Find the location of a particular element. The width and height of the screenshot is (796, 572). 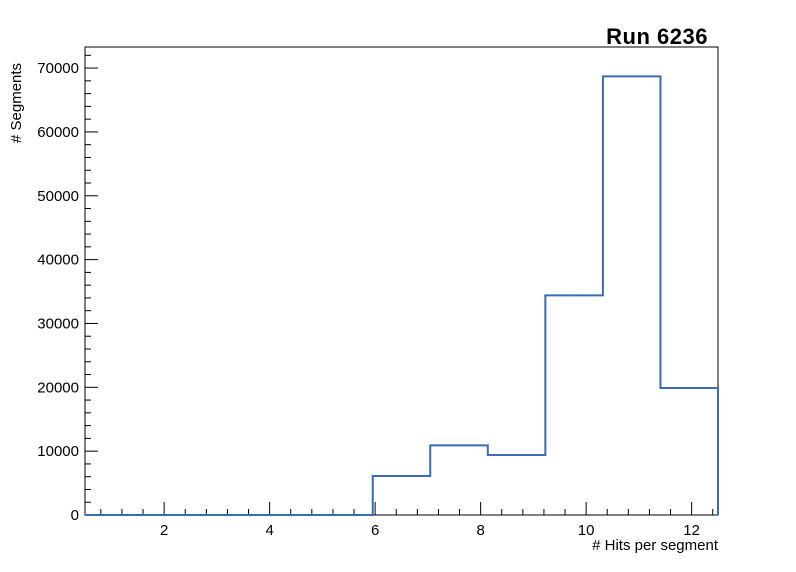

y-tick-label: 70000 is located at coordinates (58, 68).